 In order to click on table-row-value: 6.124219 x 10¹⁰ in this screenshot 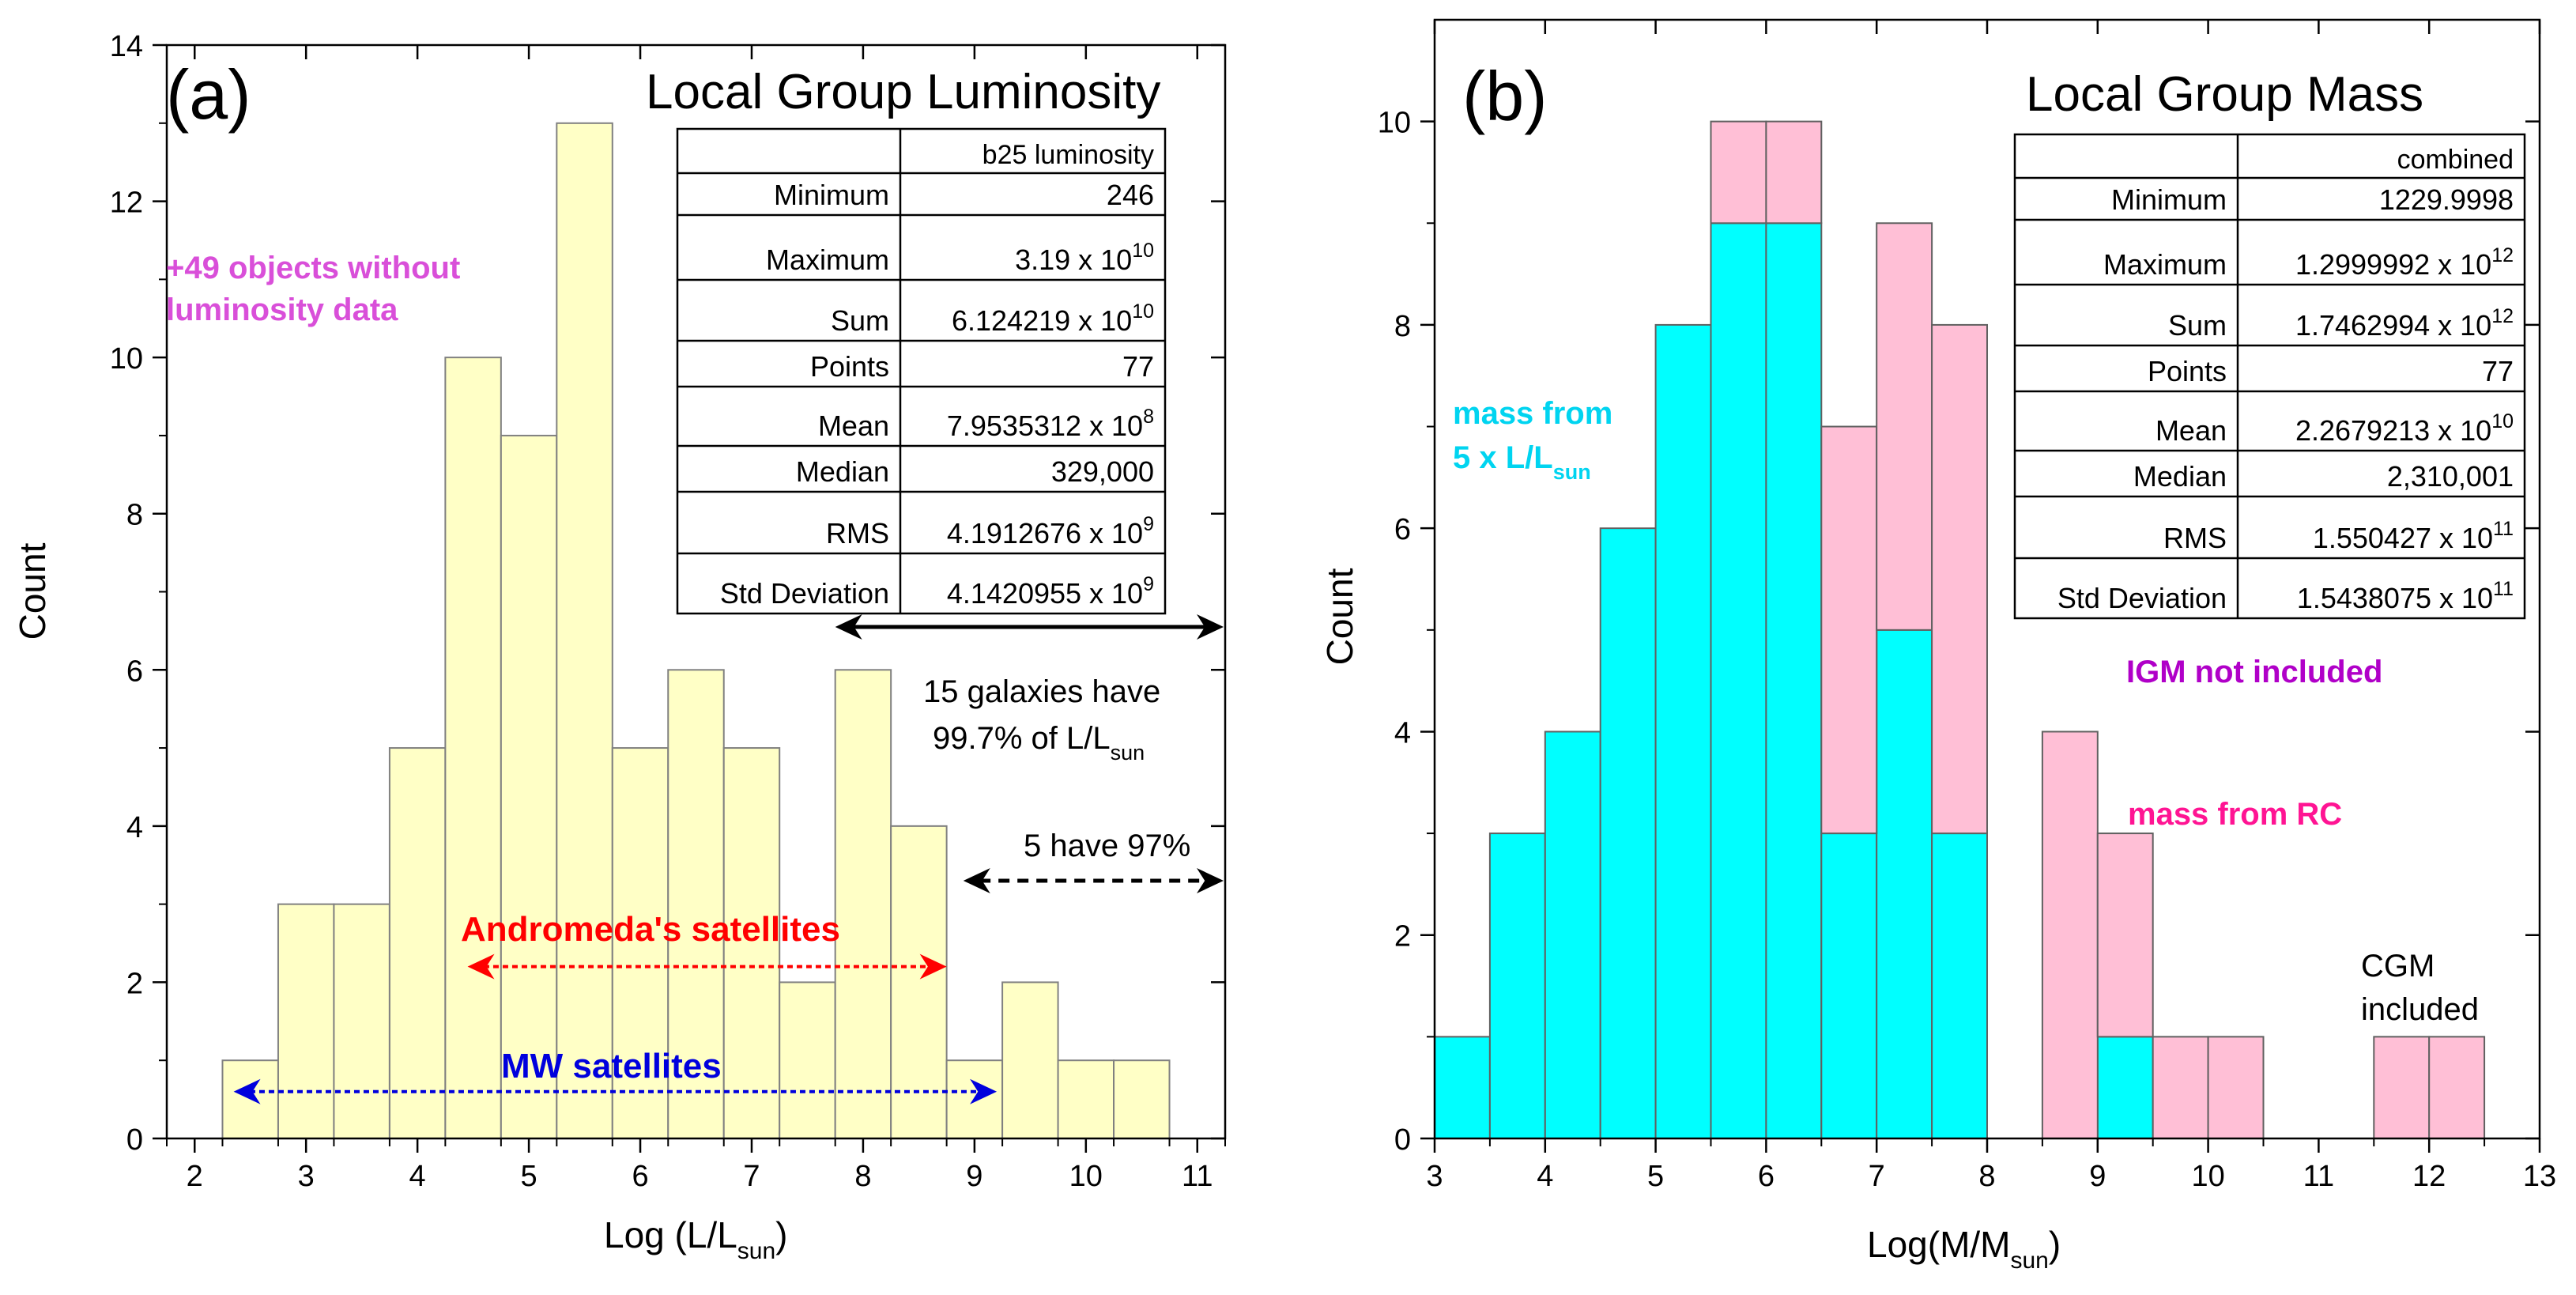, I will do `click(1053, 318)`.